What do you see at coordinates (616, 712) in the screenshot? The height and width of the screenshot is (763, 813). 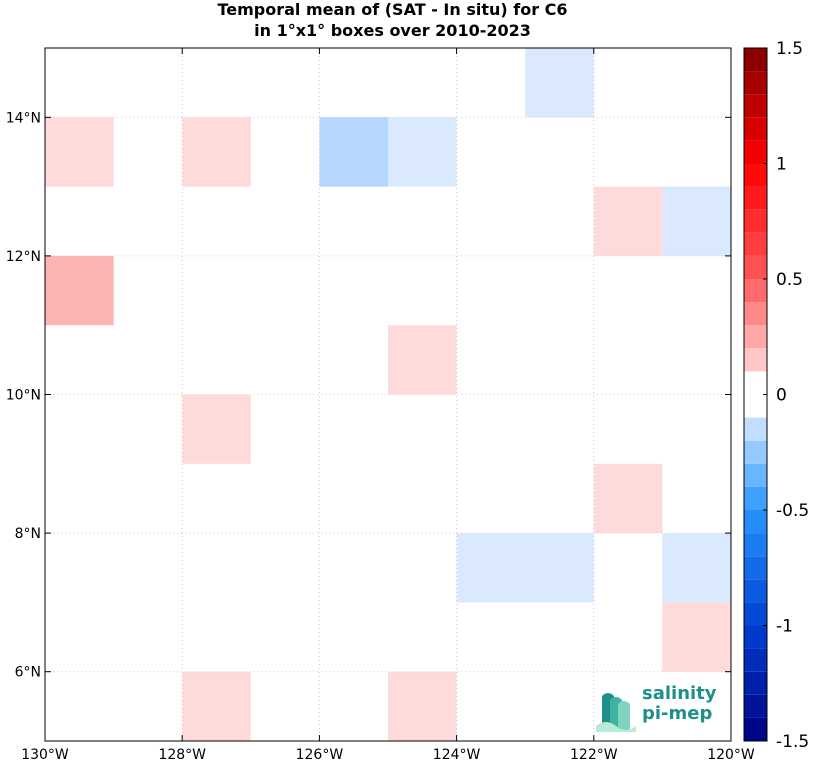 I see `logo-waves-icon` at bounding box center [616, 712].